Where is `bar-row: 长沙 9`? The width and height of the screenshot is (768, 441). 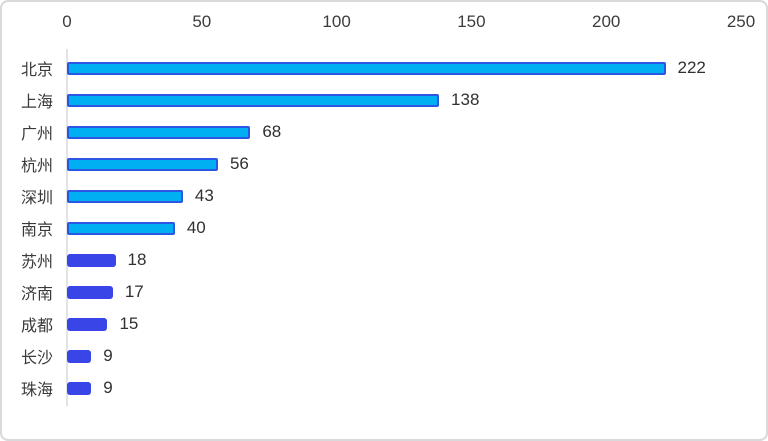
bar-row: 长沙 9 is located at coordinates (384, 356).